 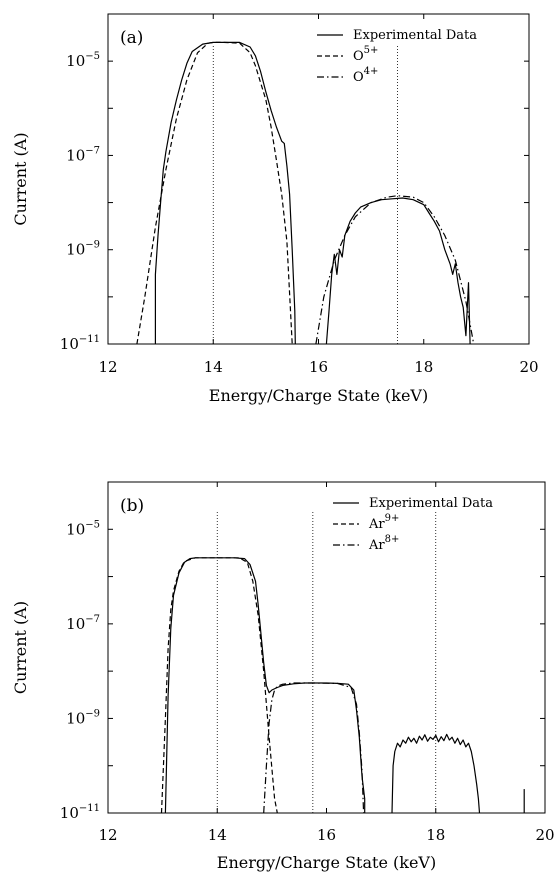 What do you see at coordinates (383, 543) in the screenshot?
I see `legend-label: Ar8+` at bounding box center [383, 543].